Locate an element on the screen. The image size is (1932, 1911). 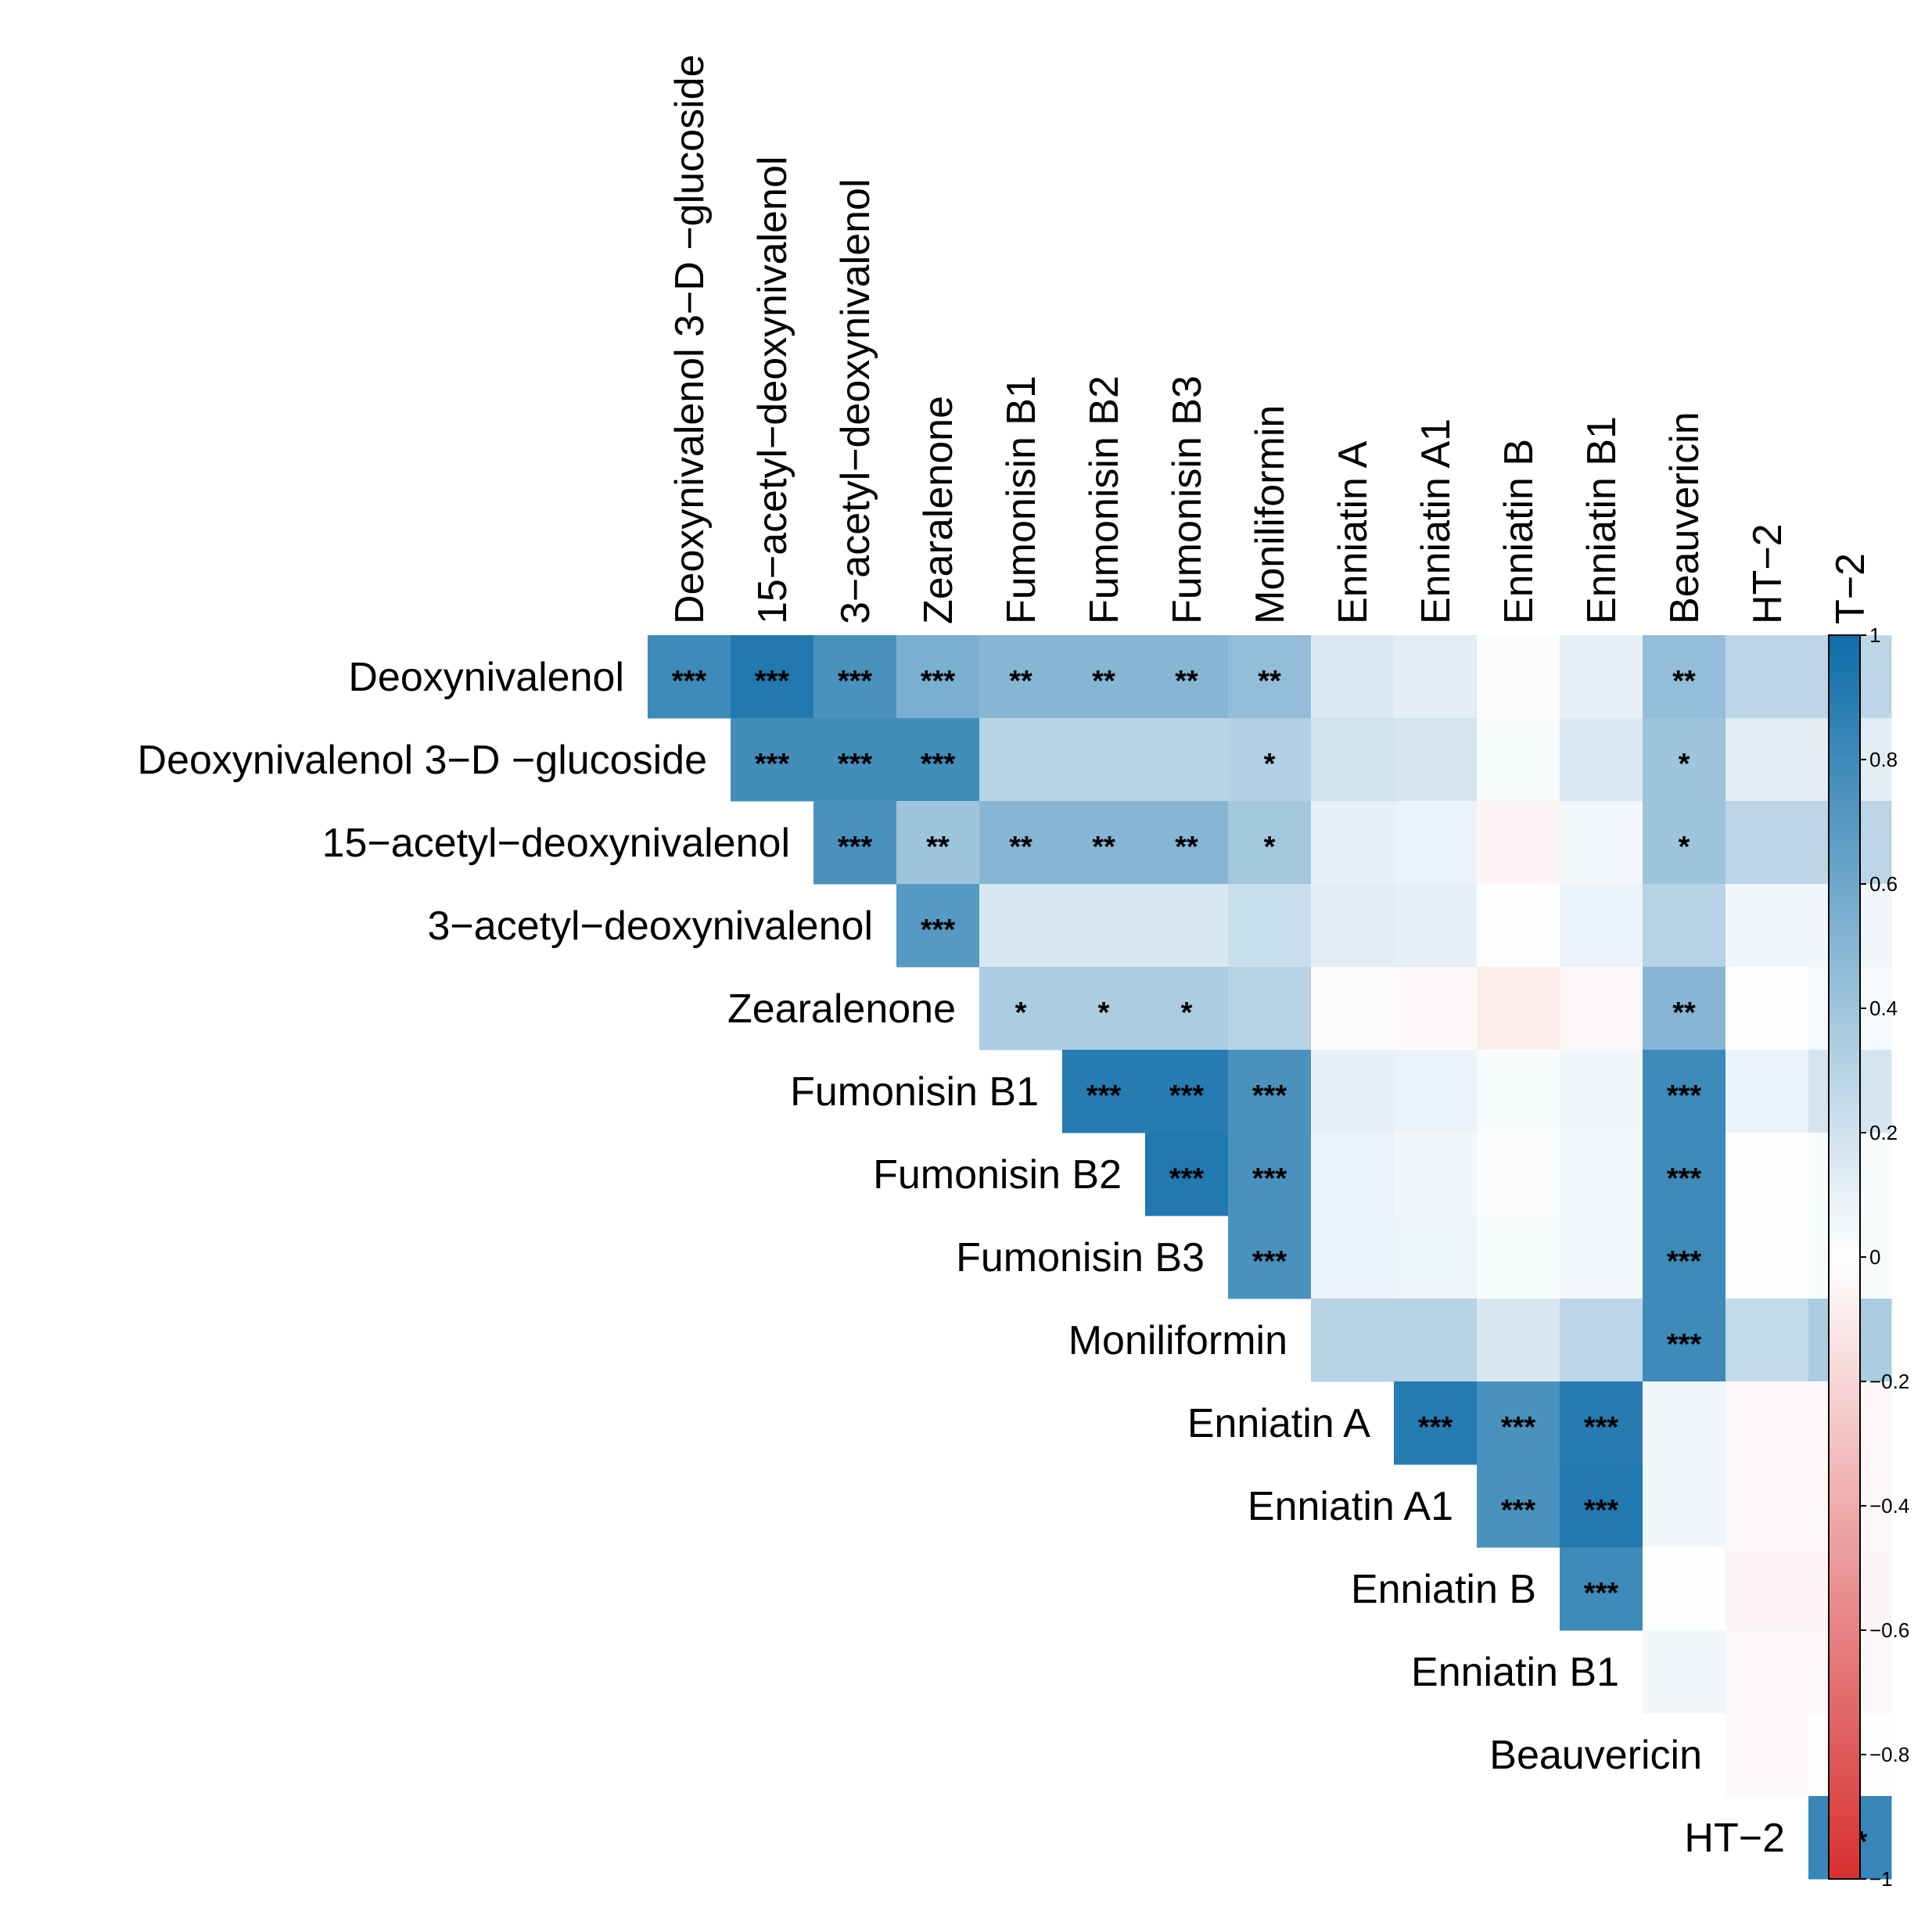
row-label: HT−2 is located at coordinates (1734, 1838).